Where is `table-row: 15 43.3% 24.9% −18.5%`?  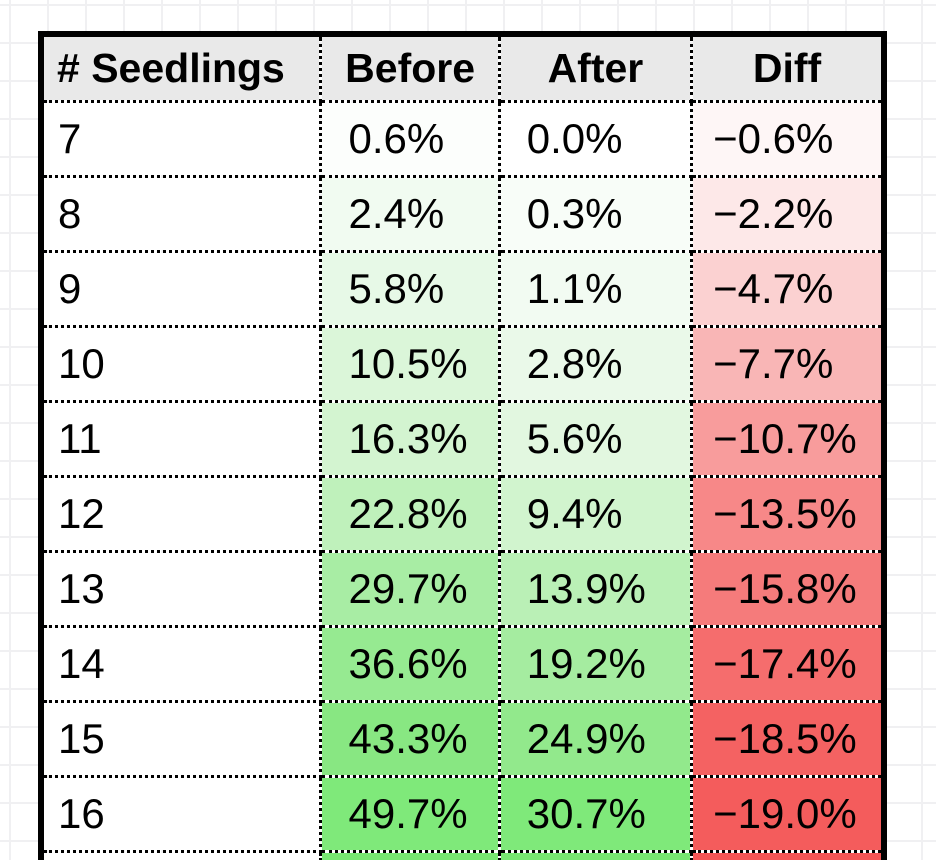
table-row: 15 43.3% 24.9% −18.5% is located at coordinates (462, 739).